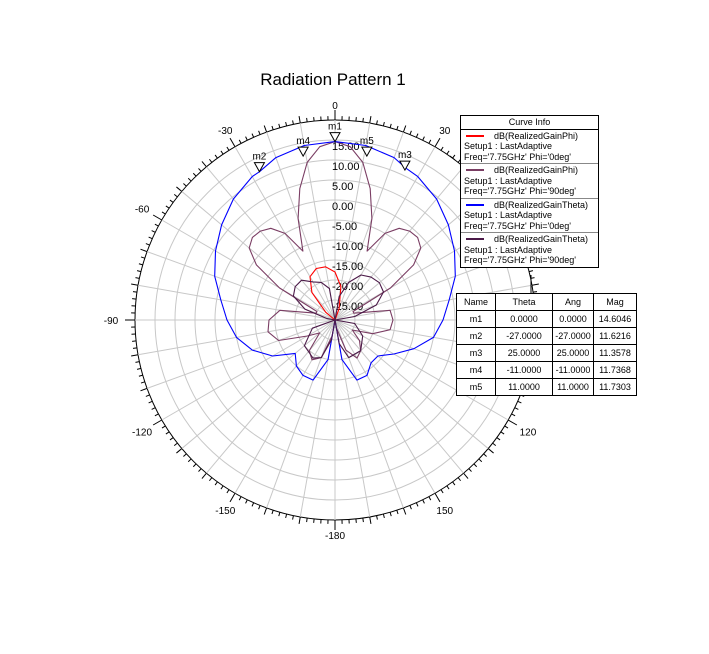 Image resolution: width=709 pixels, height=654 pixels. I want to click on angle-tick-label: 0, so click(335, 106).